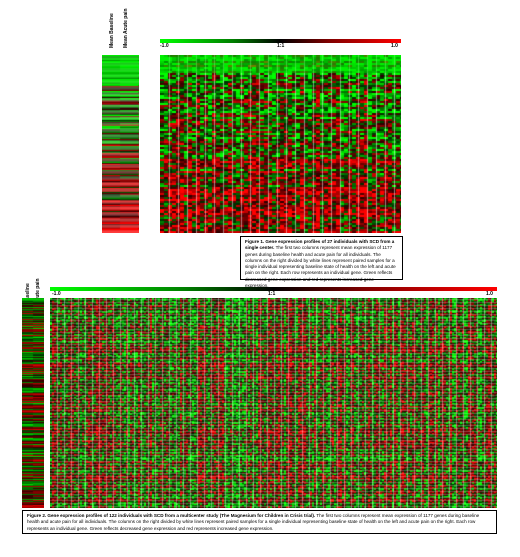 The height and width of the screenshot is (557, 520). What do you see at coordinates (489, 294) in the screenshot?
I see `fig2-scale-max: 1.0` at bounding box center [489, 294].